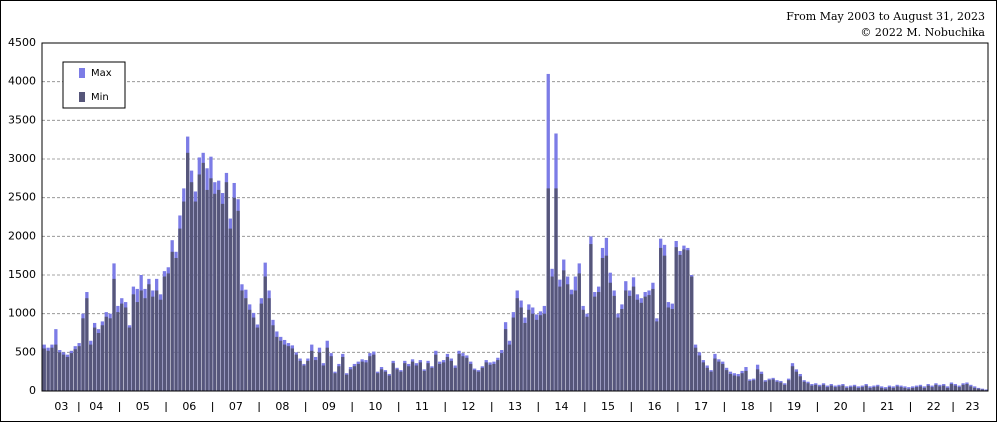 The width and height of the screenshot is (998, 423). What do you see at coordinates (841, 406) in the screenshot?
I see `x-tick-label: 20` at bounding box center [841, 406].